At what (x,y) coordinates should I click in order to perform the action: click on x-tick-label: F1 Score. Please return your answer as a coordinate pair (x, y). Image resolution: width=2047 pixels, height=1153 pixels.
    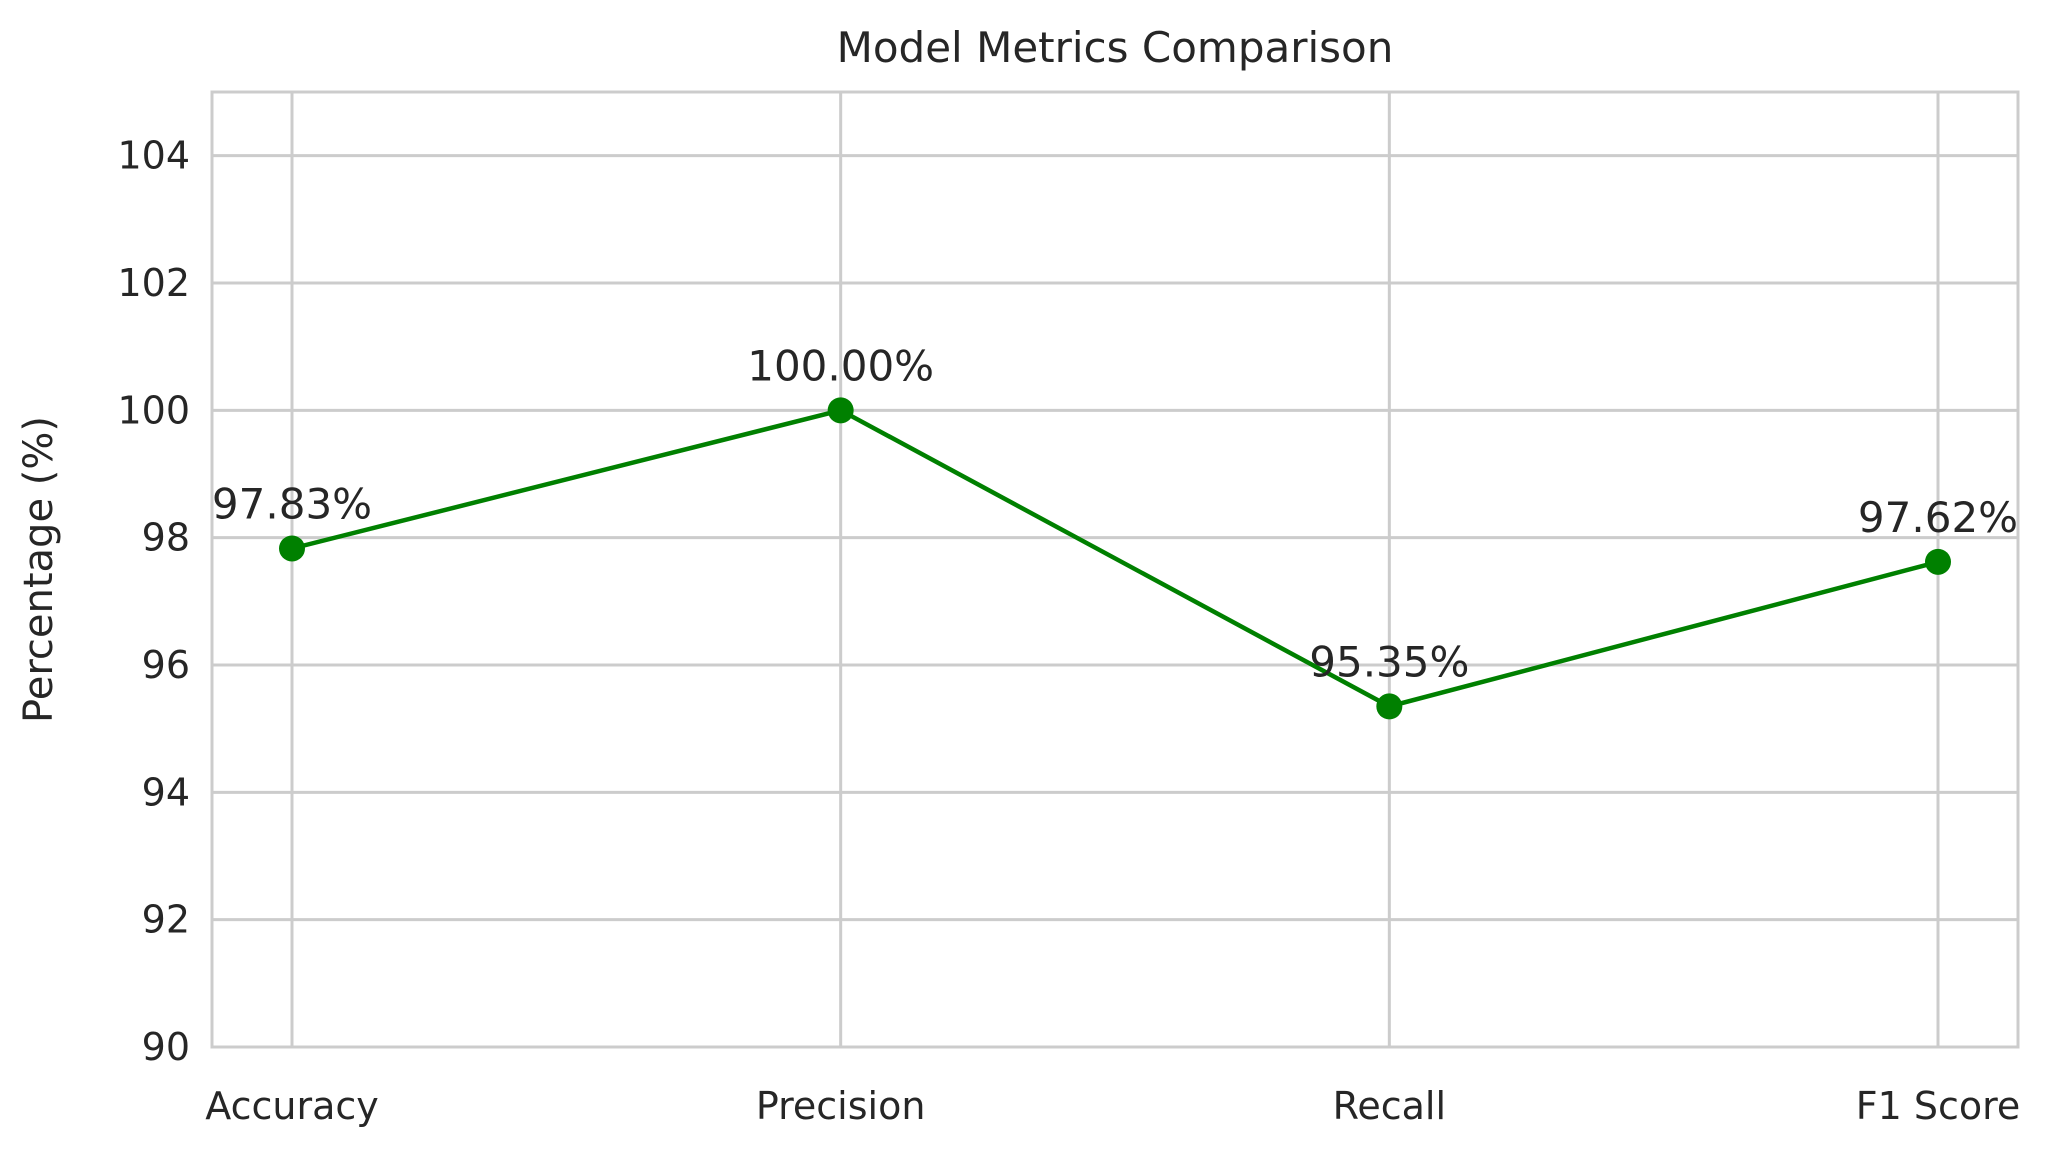
    Looking at the image, I should click on (1938, 1106).